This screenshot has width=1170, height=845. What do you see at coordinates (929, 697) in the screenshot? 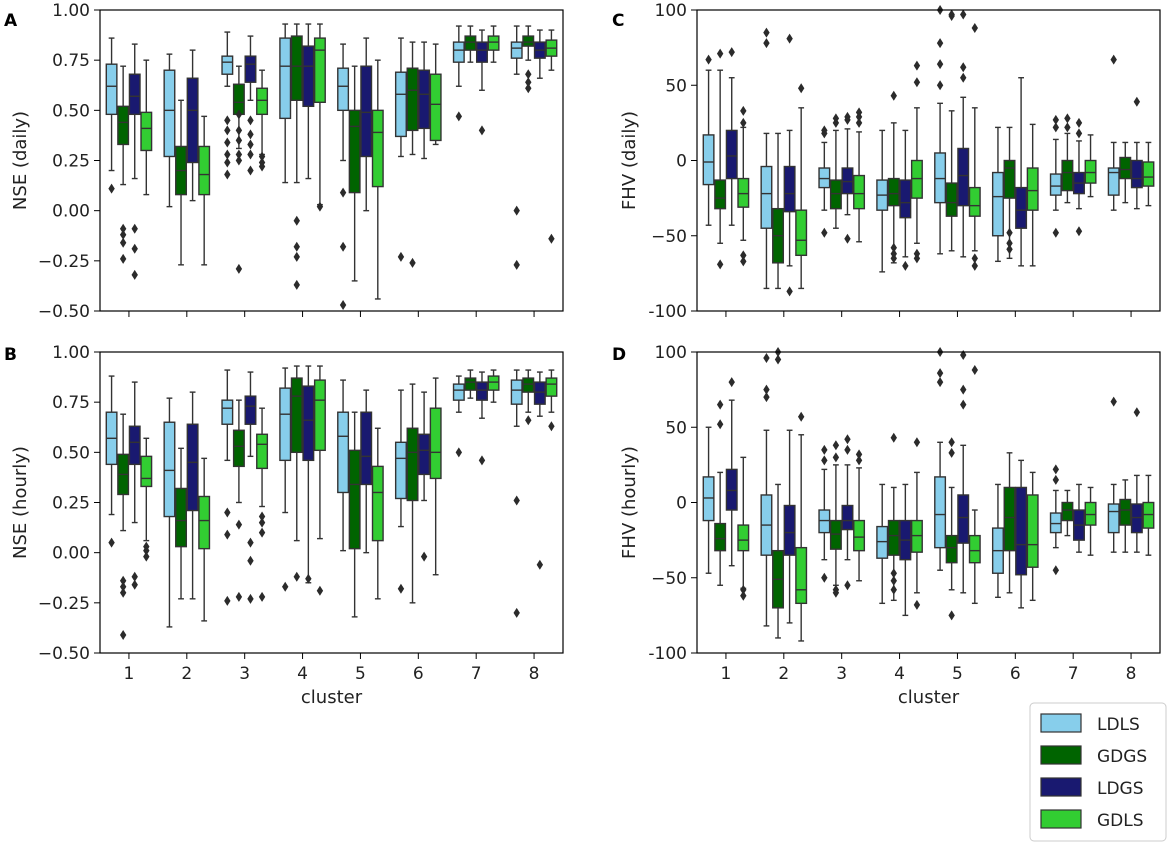
I see `x-axis-label: cluster` at bounding box center [929, 697].